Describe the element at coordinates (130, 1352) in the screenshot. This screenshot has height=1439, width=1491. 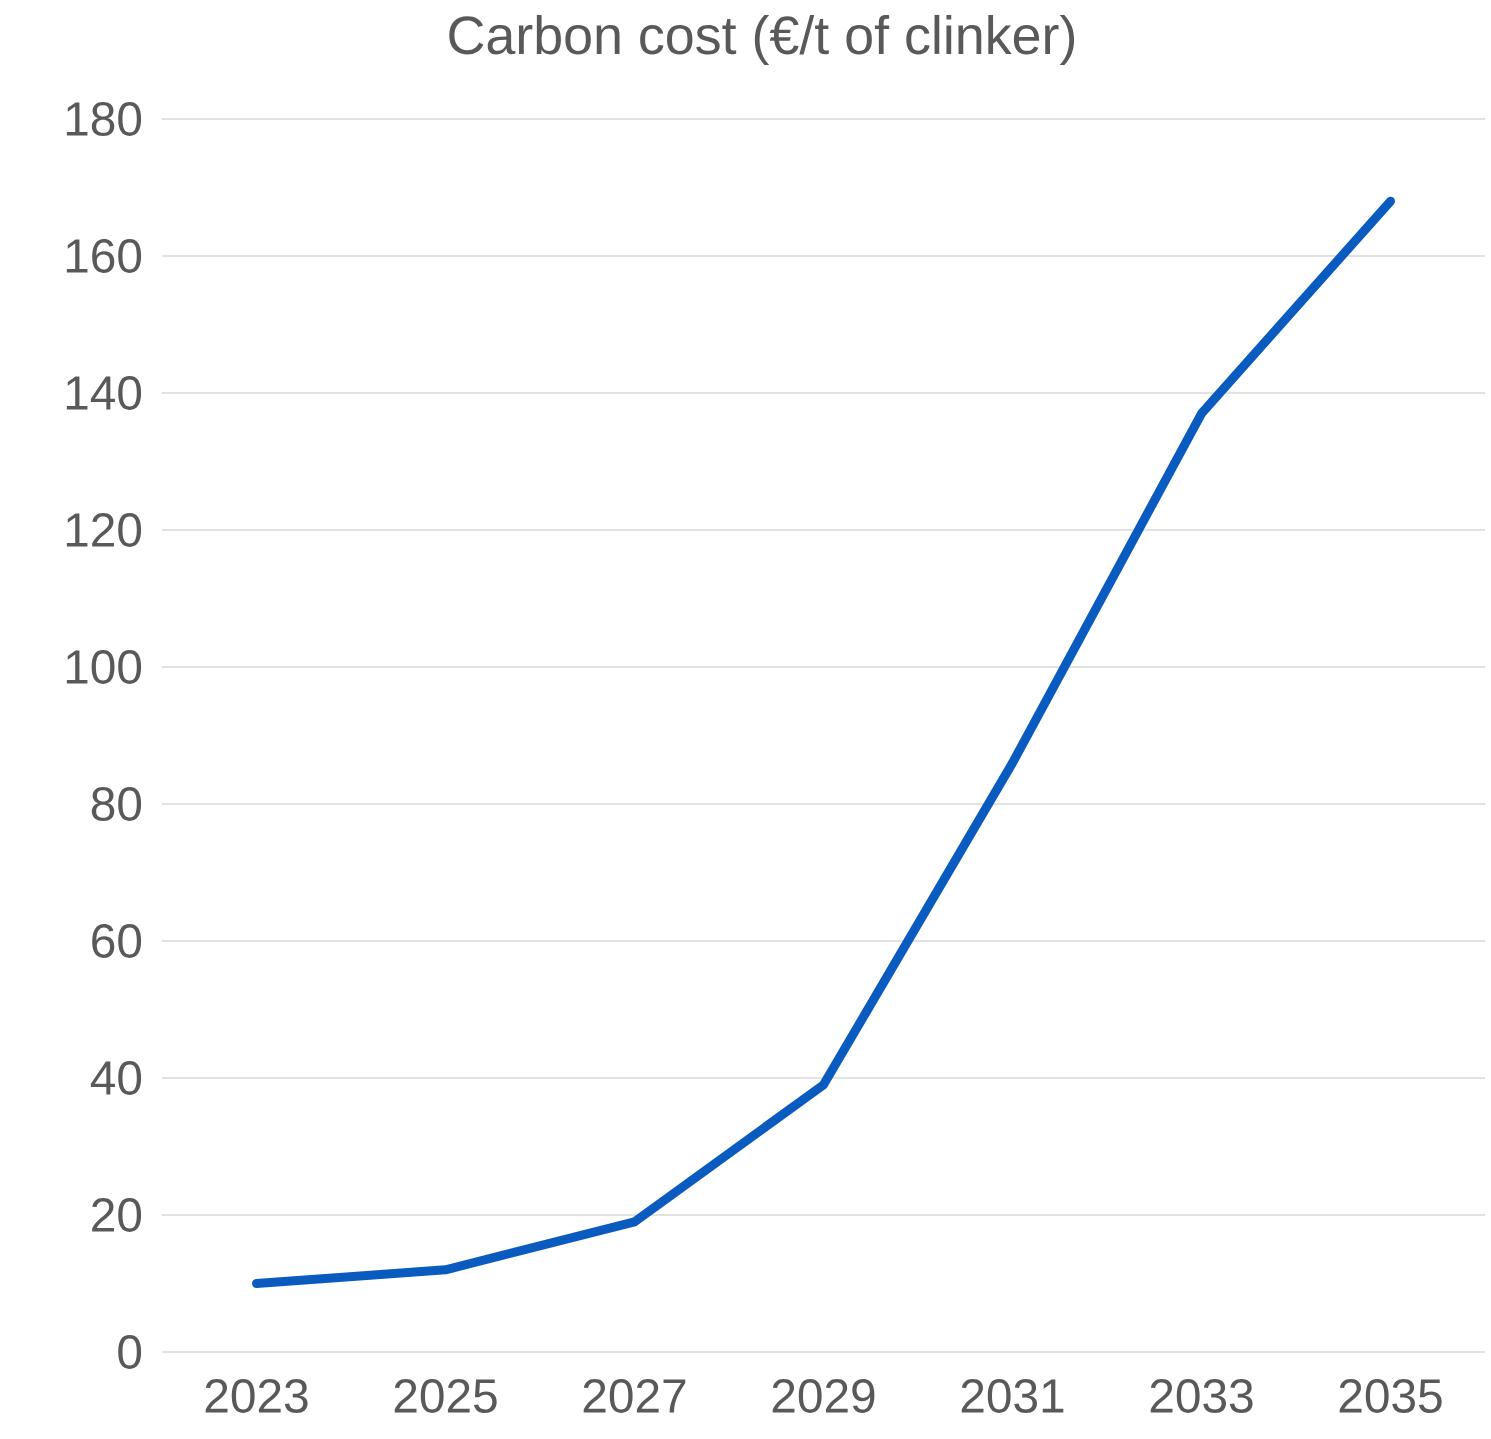
I see `y-tick-label: 0` at that location.